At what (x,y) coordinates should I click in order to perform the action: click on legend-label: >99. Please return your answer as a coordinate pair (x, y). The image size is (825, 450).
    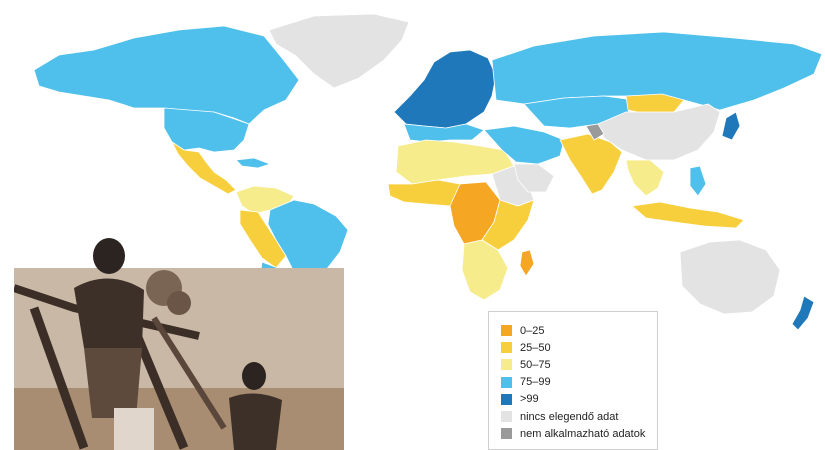
    Looking at the image, I should click on (529, 399).